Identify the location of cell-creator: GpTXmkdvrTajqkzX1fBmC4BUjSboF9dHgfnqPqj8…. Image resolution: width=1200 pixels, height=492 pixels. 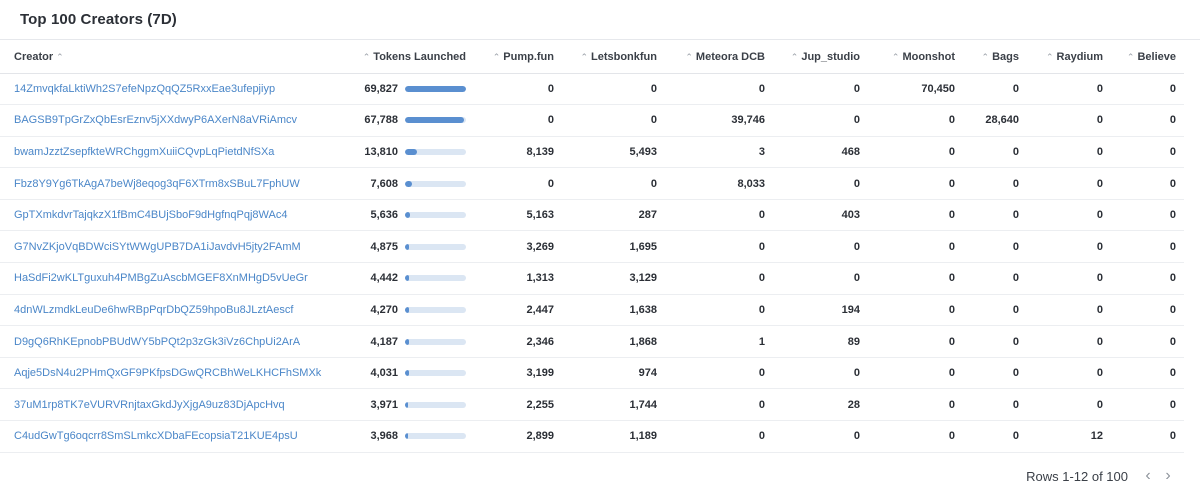
(167, 215).